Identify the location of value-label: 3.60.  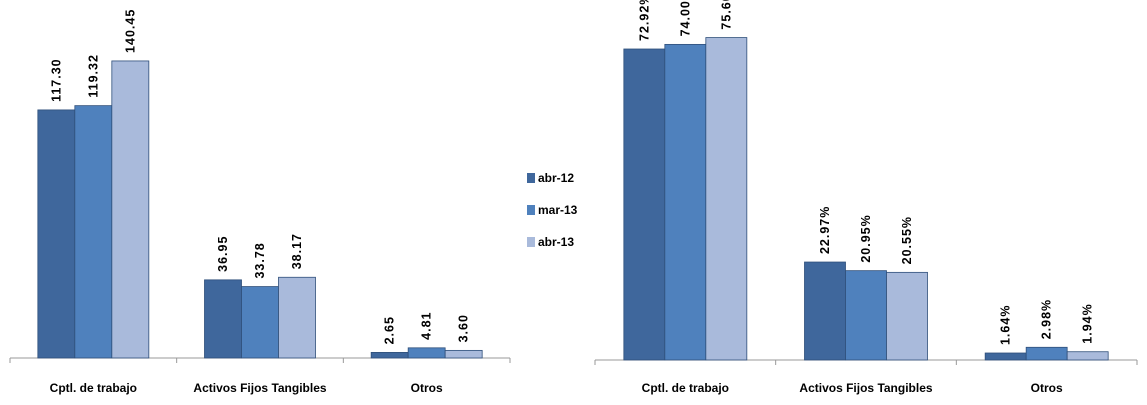
(464, 328).